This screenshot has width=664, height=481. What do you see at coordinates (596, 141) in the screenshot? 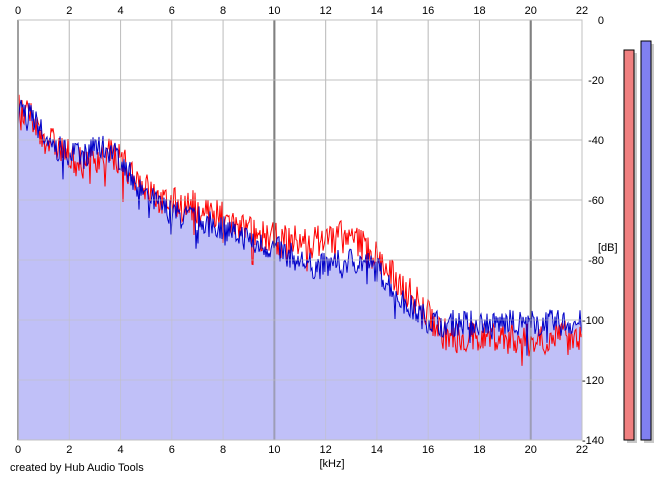
I see `y-tick-label: -40` at bounding box center [596, 141].